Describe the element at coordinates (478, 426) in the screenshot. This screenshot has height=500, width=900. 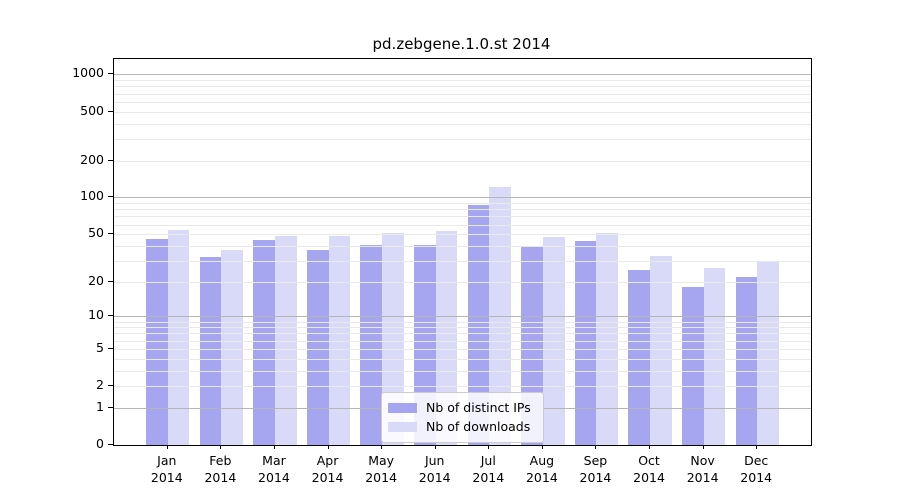
I see `legend-label-downloads: Nb of downloads` at that location.